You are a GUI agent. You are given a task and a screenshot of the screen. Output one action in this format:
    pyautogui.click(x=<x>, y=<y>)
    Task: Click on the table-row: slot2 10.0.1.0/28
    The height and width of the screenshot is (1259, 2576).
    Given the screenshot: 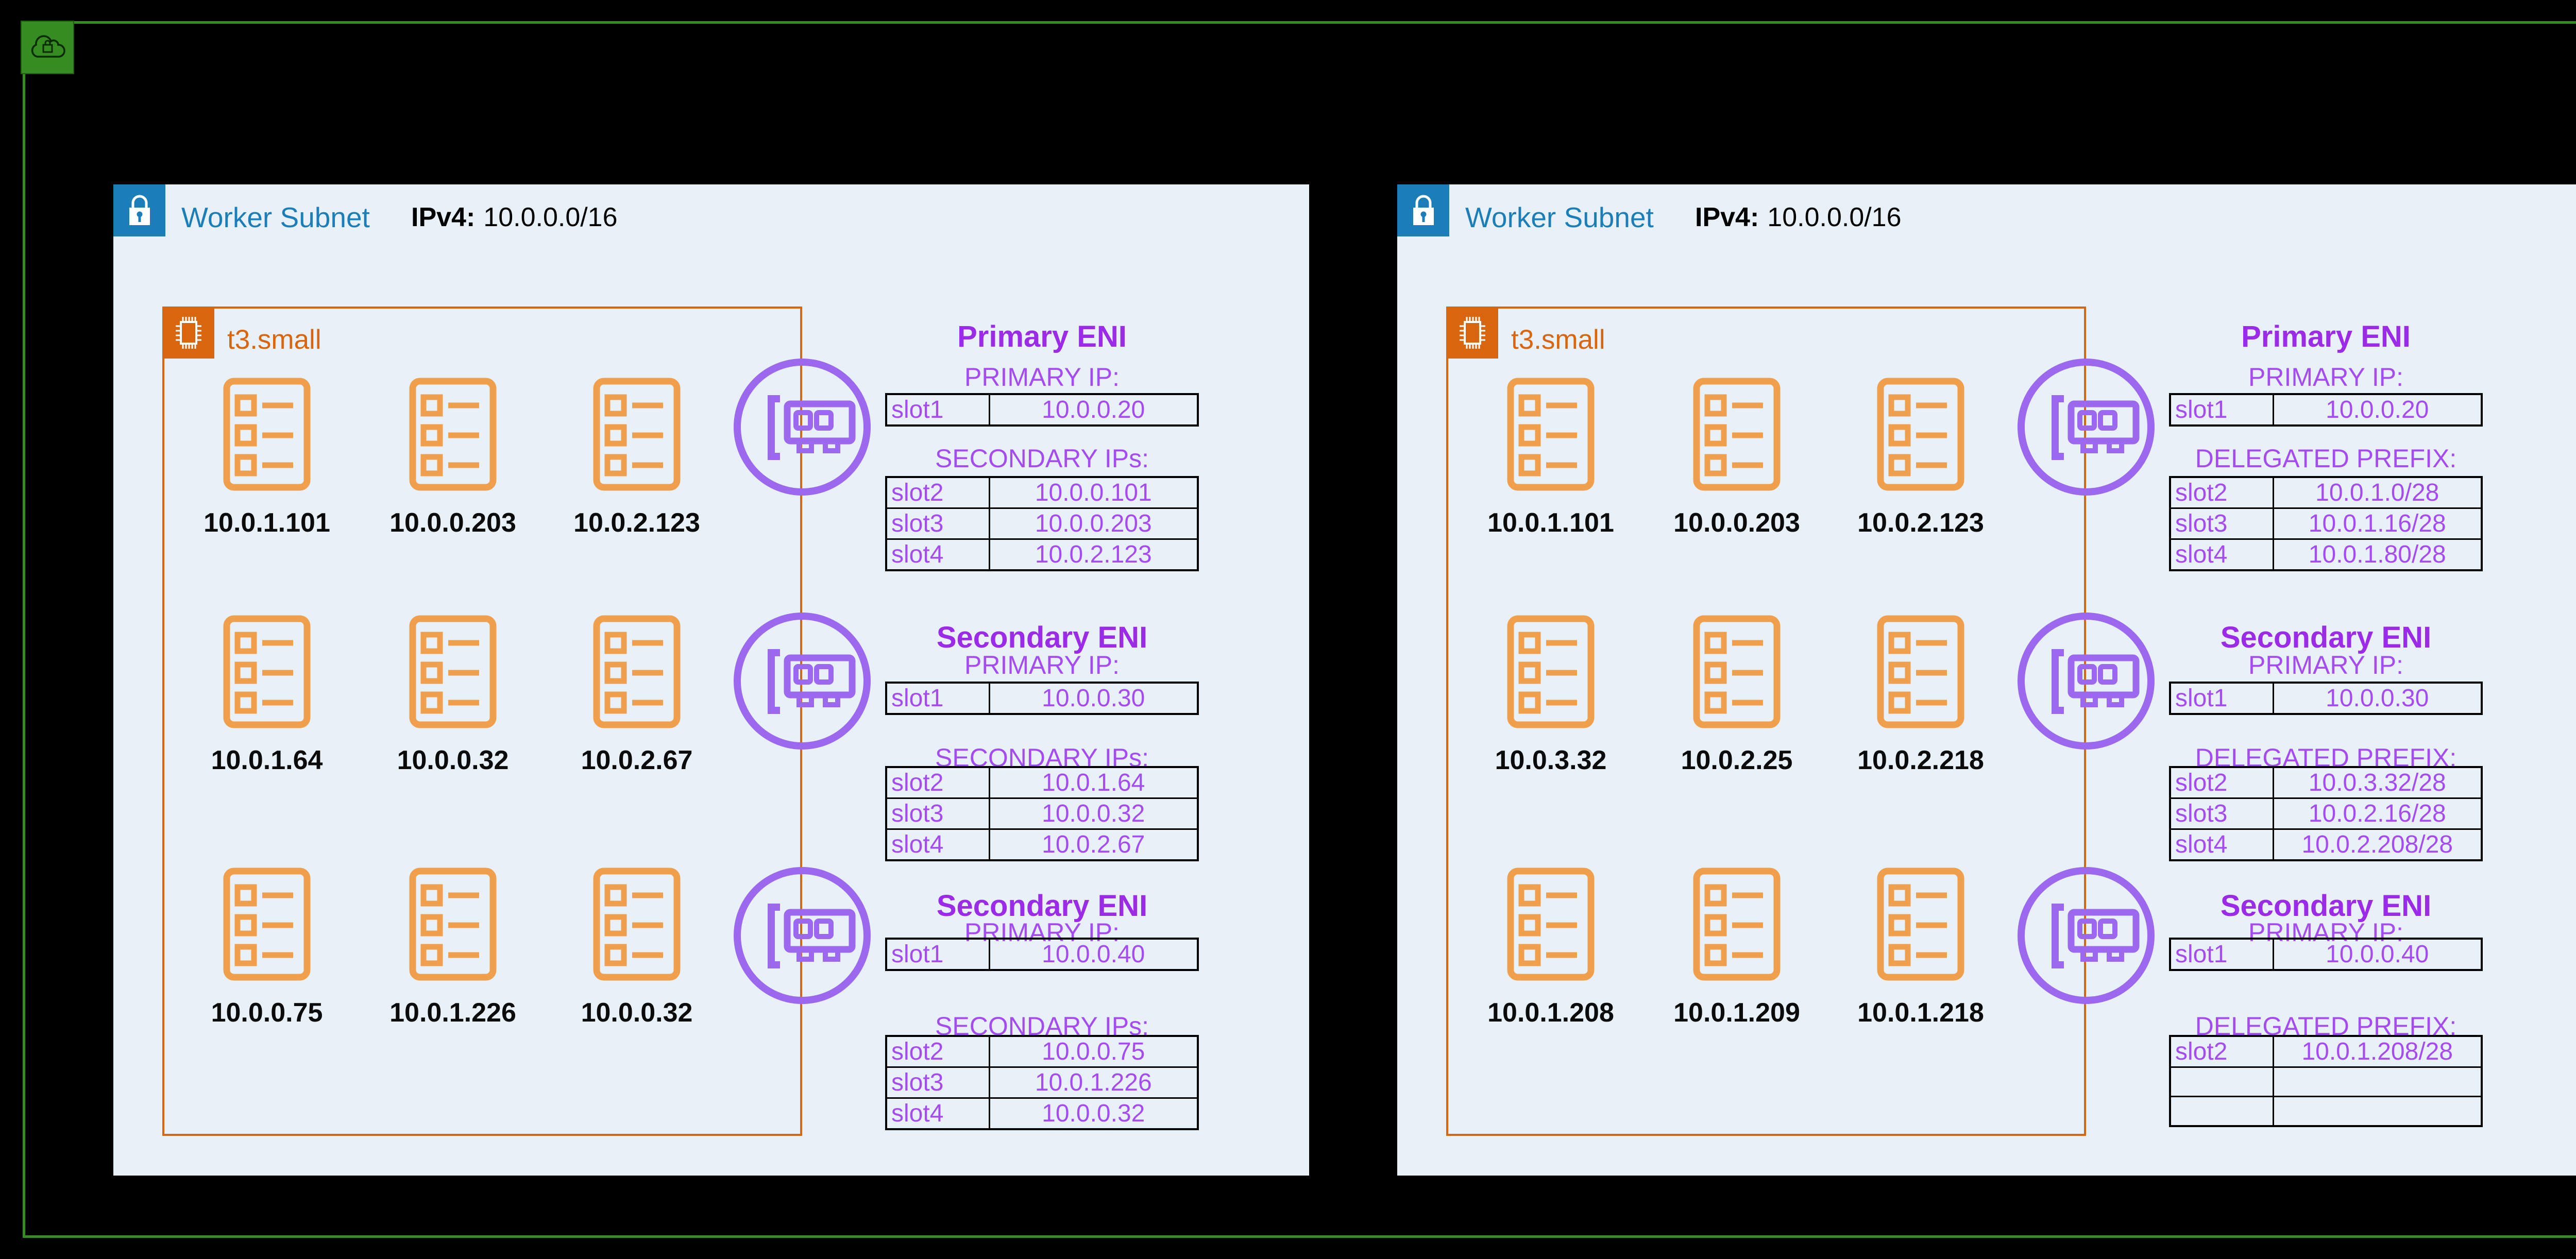 What is the action you would take?
    pyautogui.click(x=2326, y=492)
    